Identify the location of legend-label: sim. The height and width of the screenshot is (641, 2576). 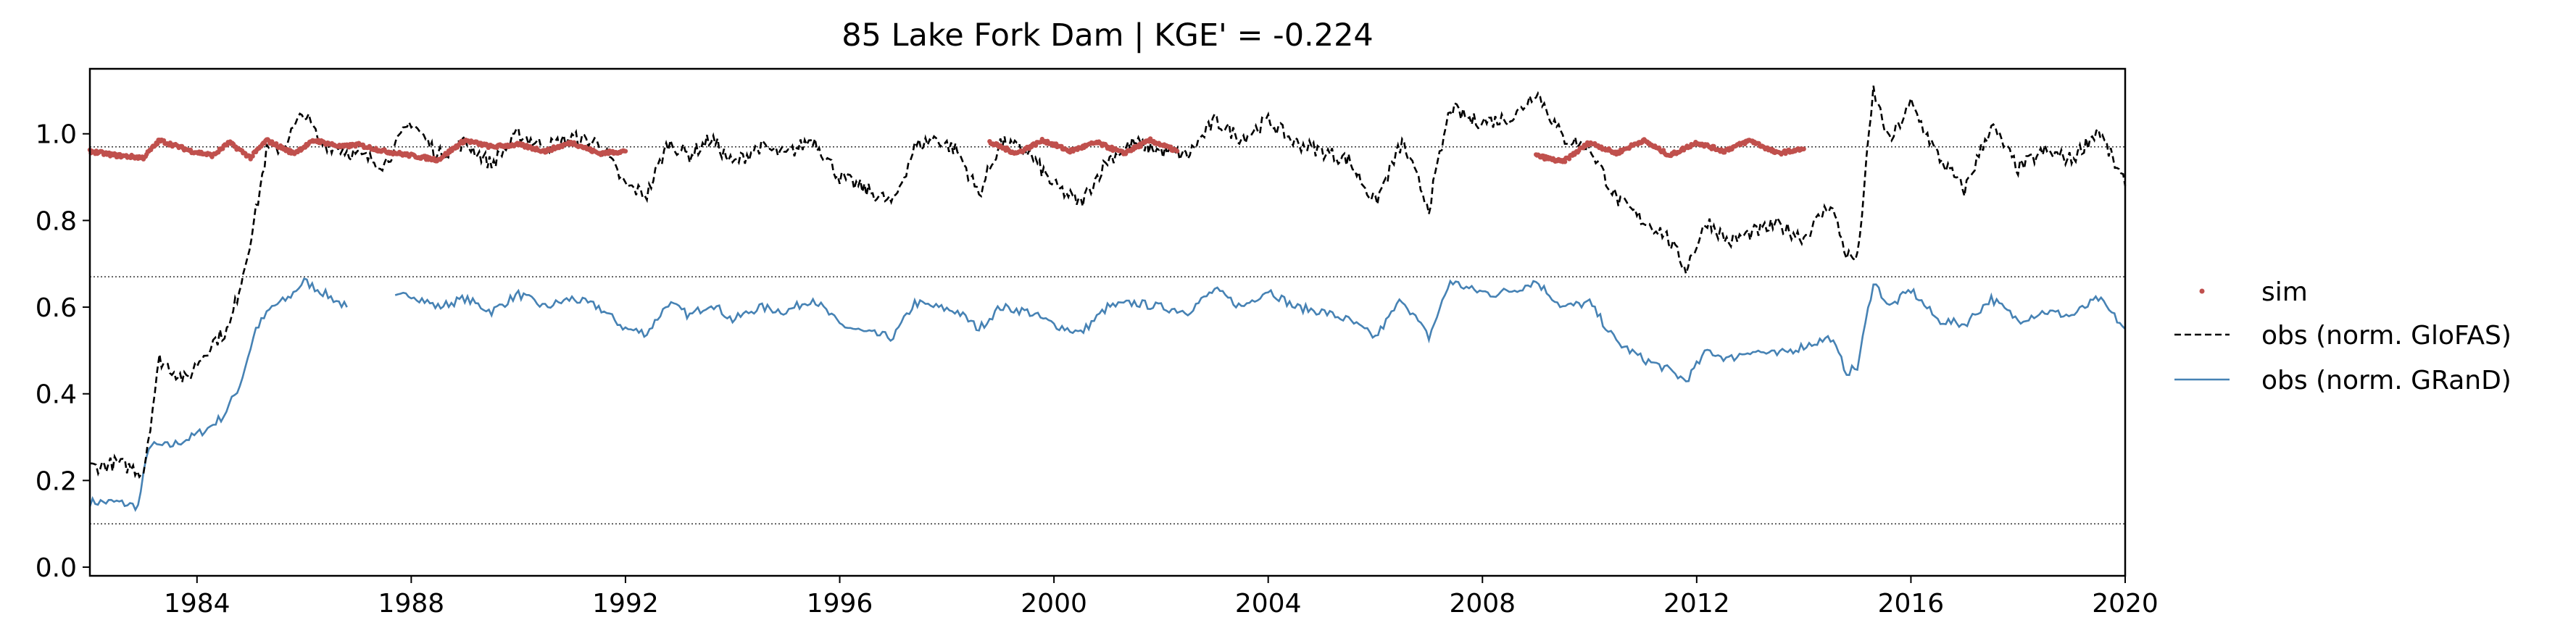
(2284, 292).